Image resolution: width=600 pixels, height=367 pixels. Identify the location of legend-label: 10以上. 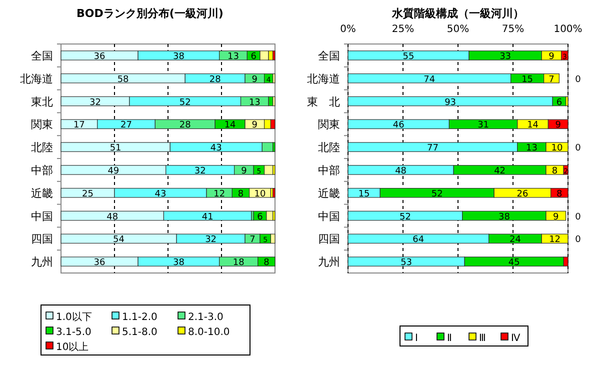
(72, 347).